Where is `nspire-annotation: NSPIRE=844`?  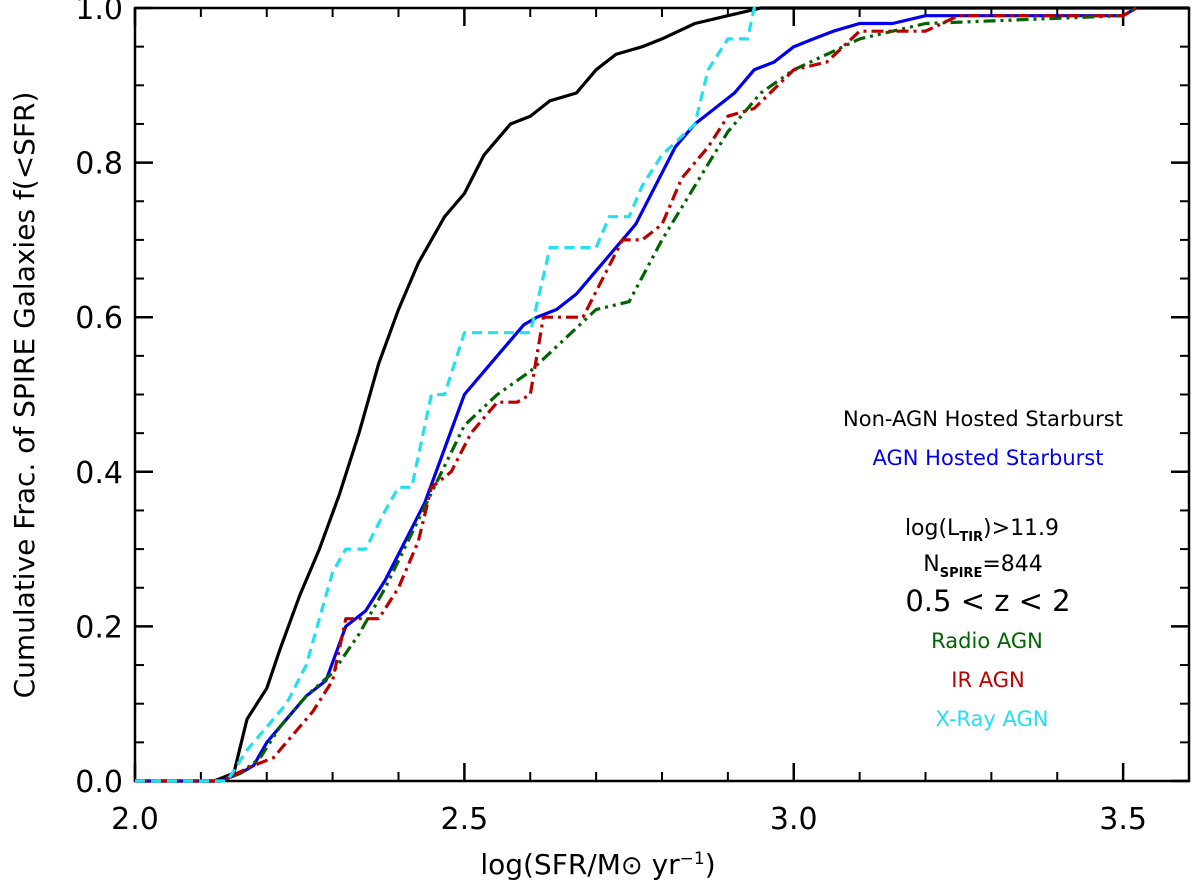 nspire-annotation: NSPIRE=844 is located at coordinates (983, 566).